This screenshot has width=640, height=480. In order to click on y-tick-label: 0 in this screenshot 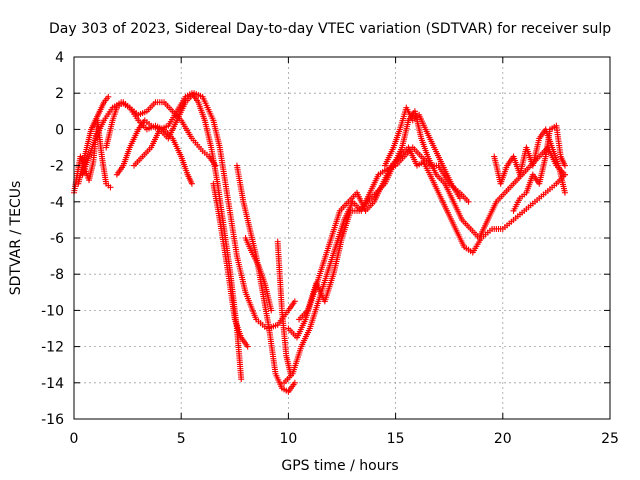, I will do `click(59, 130)`.